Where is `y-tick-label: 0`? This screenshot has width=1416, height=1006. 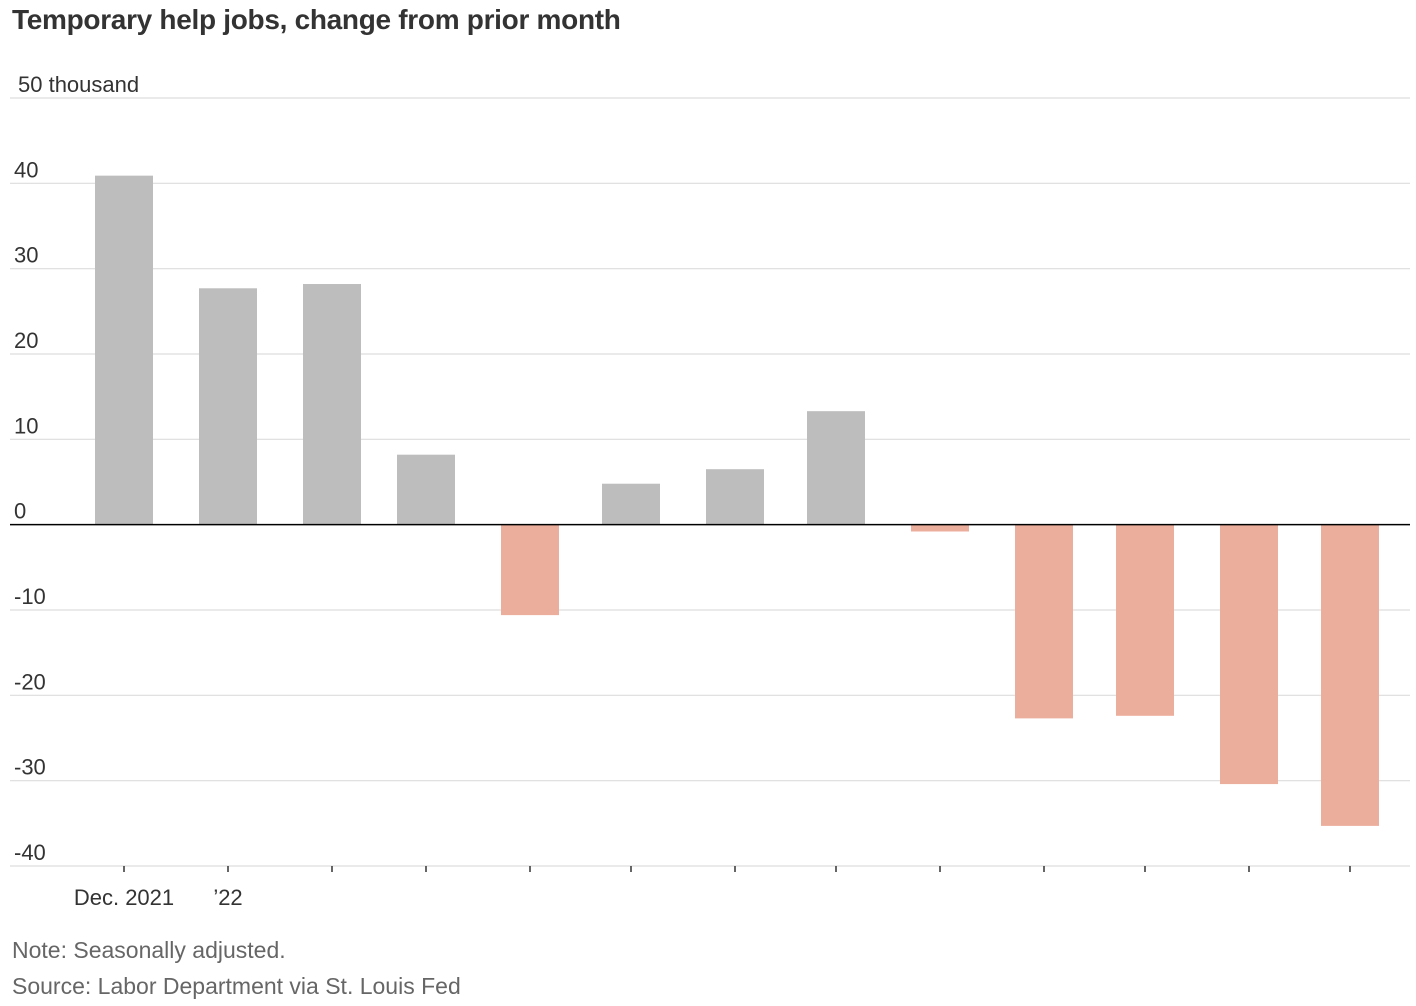
y-tick-label: 0 is located at coordinates (20, 511).